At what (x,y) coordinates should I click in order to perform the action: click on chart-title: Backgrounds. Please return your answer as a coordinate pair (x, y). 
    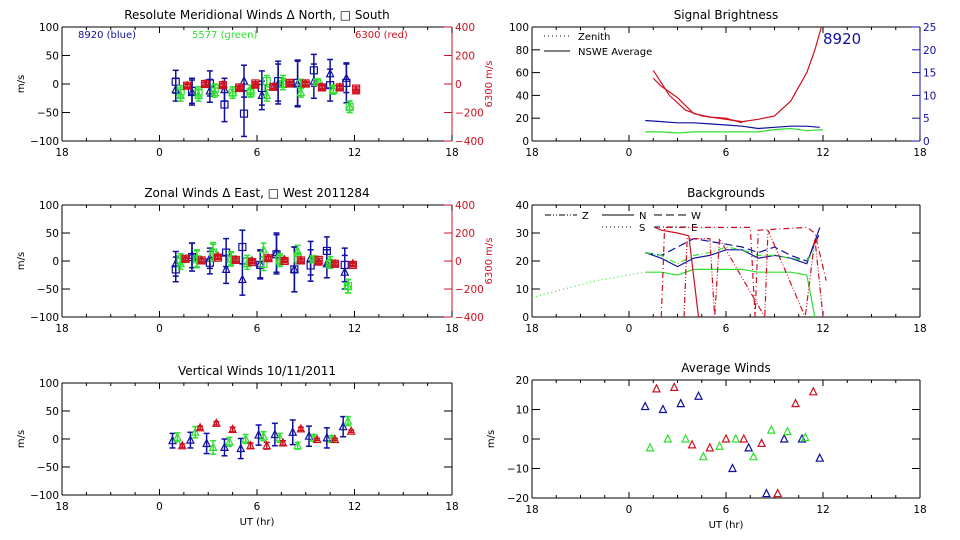
    Looking at the image, I should click on (726, 193).